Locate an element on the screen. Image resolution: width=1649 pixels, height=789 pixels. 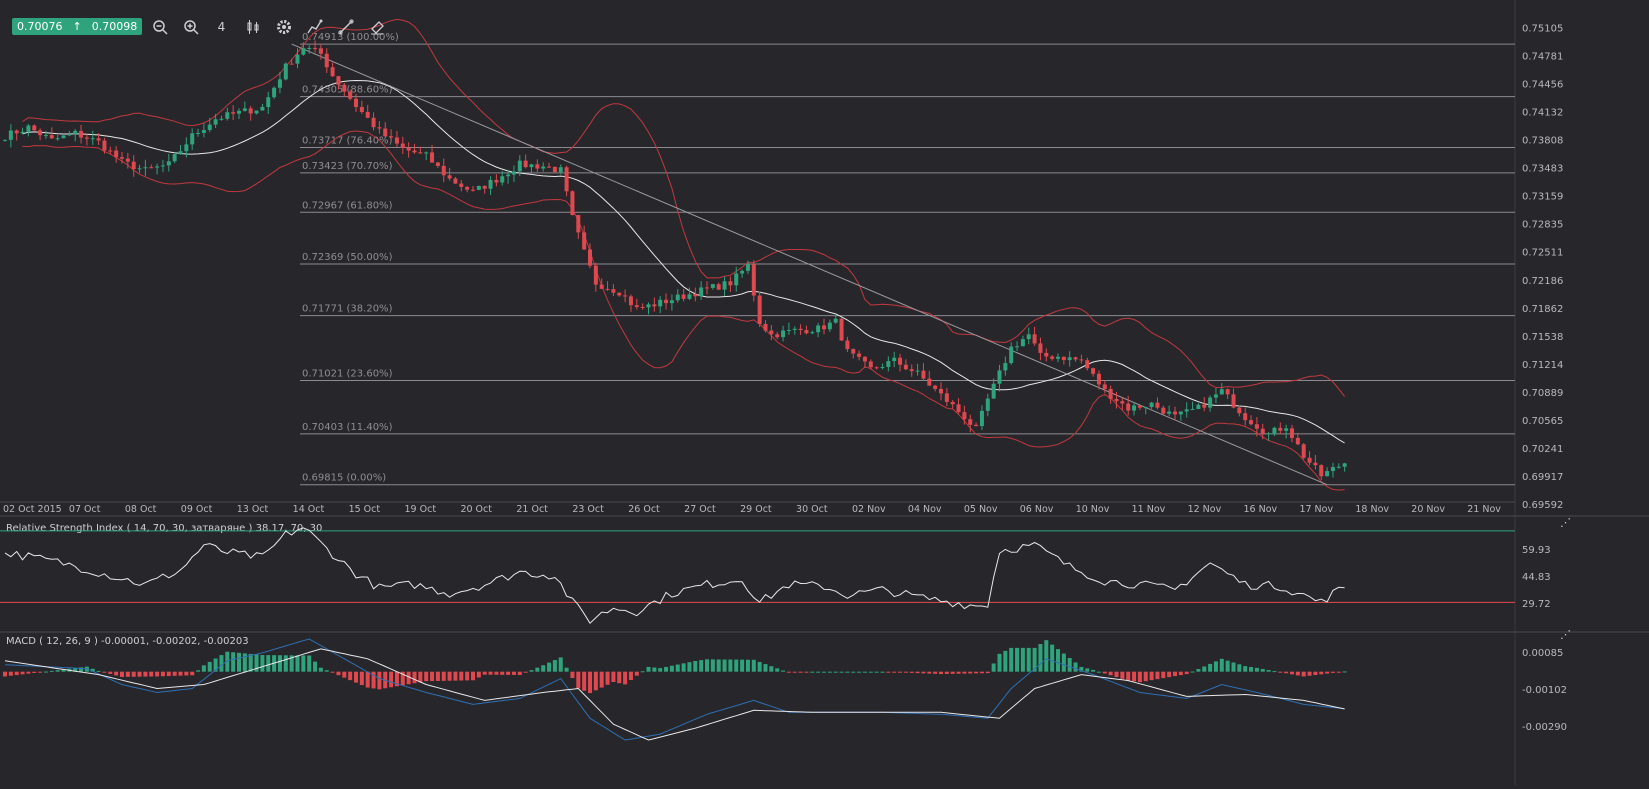
time-axis-label: 20 Nov is located at coordinates (1428, 509).